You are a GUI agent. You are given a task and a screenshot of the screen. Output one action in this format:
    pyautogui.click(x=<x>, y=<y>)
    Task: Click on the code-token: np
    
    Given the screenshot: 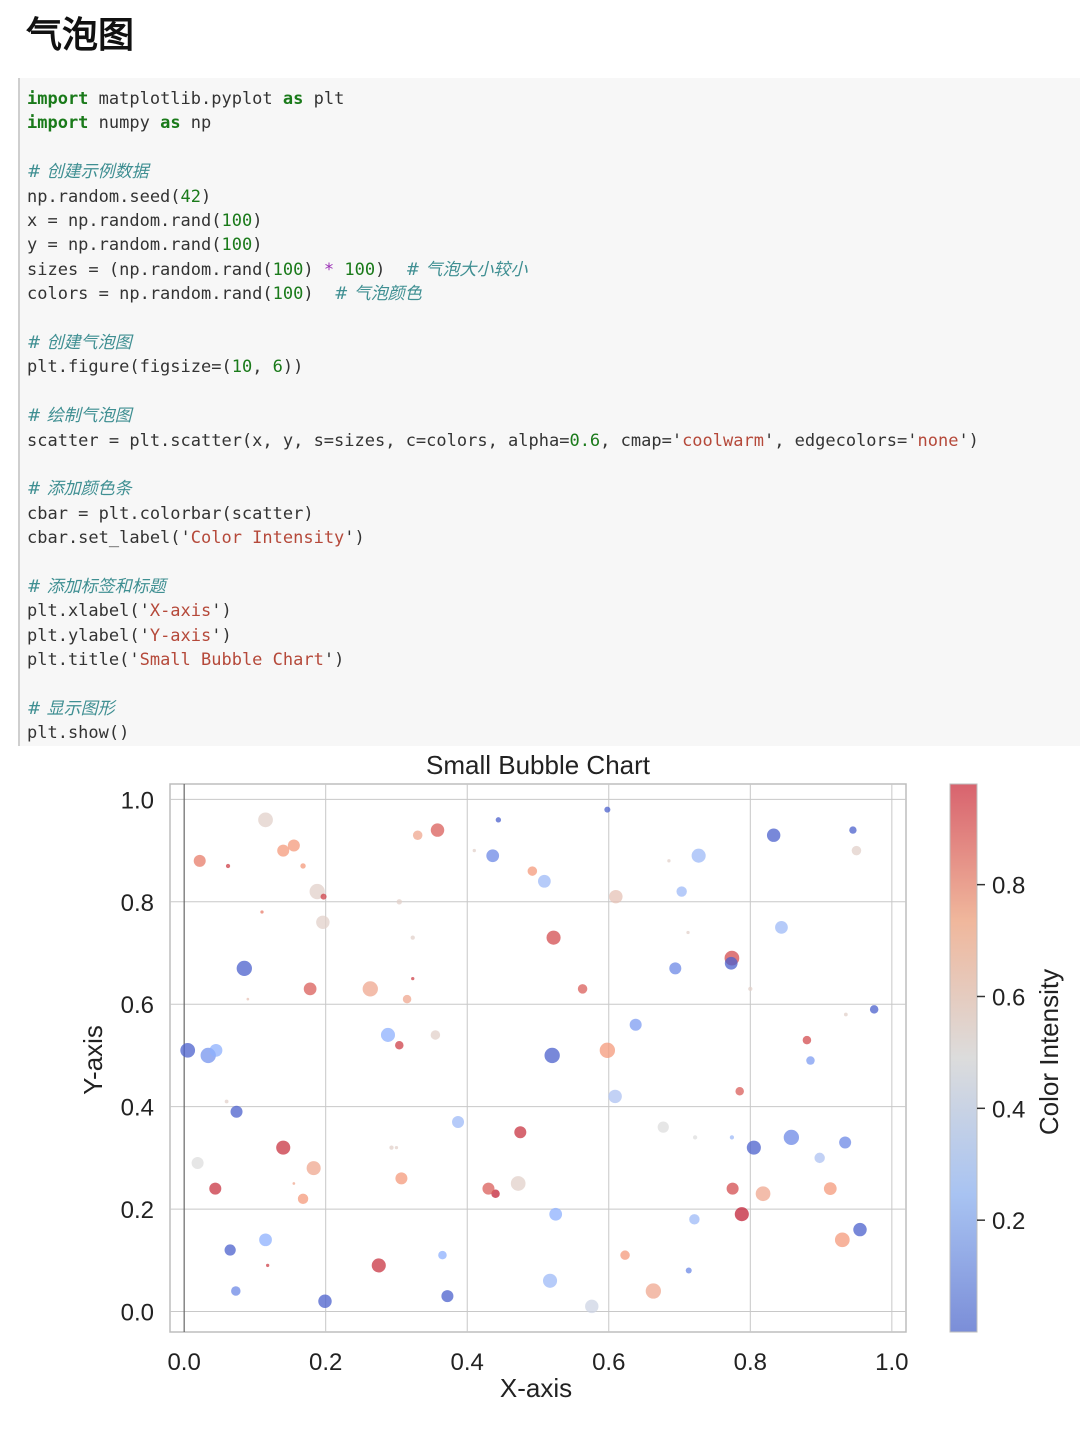 What is the action you would take?
    pyautogui.click(x=196, y=123)
    